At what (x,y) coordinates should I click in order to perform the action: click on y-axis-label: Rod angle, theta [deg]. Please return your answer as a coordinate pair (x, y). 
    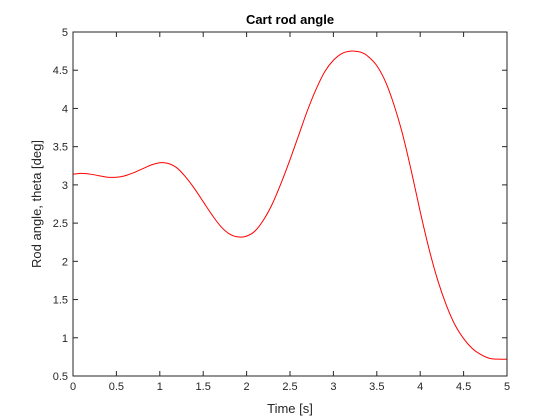
    Looking at the image, I should click on (36, 204).